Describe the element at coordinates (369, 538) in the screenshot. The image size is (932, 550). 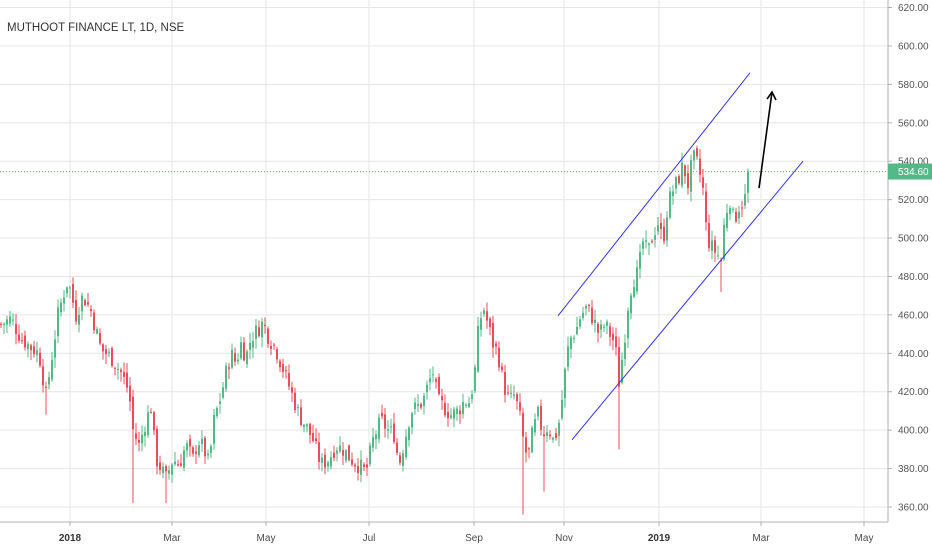
I see `x-tick-label: Jul` at that location.